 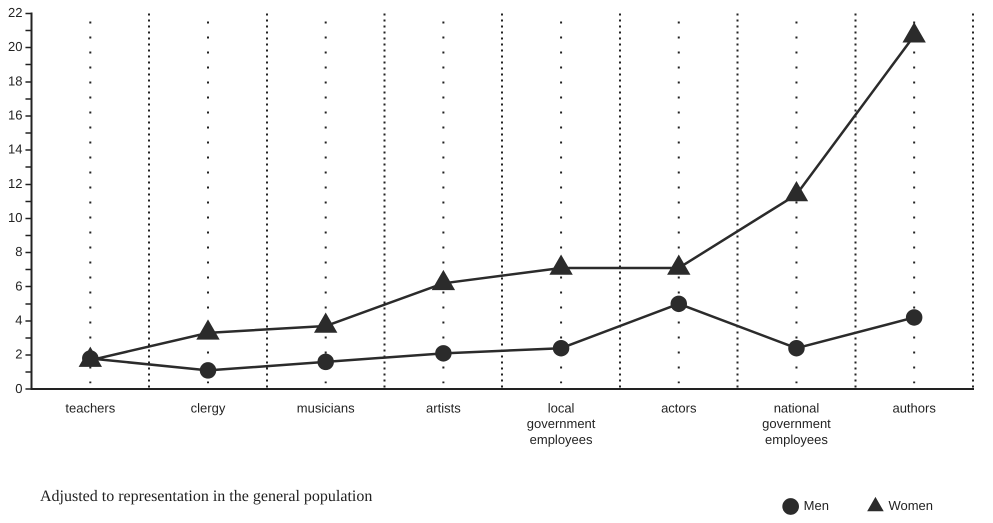 What do you see at coordinates (18, 286) in the screenshot?
I see `y-tick-label: 6` at bounding box center [18, 286].